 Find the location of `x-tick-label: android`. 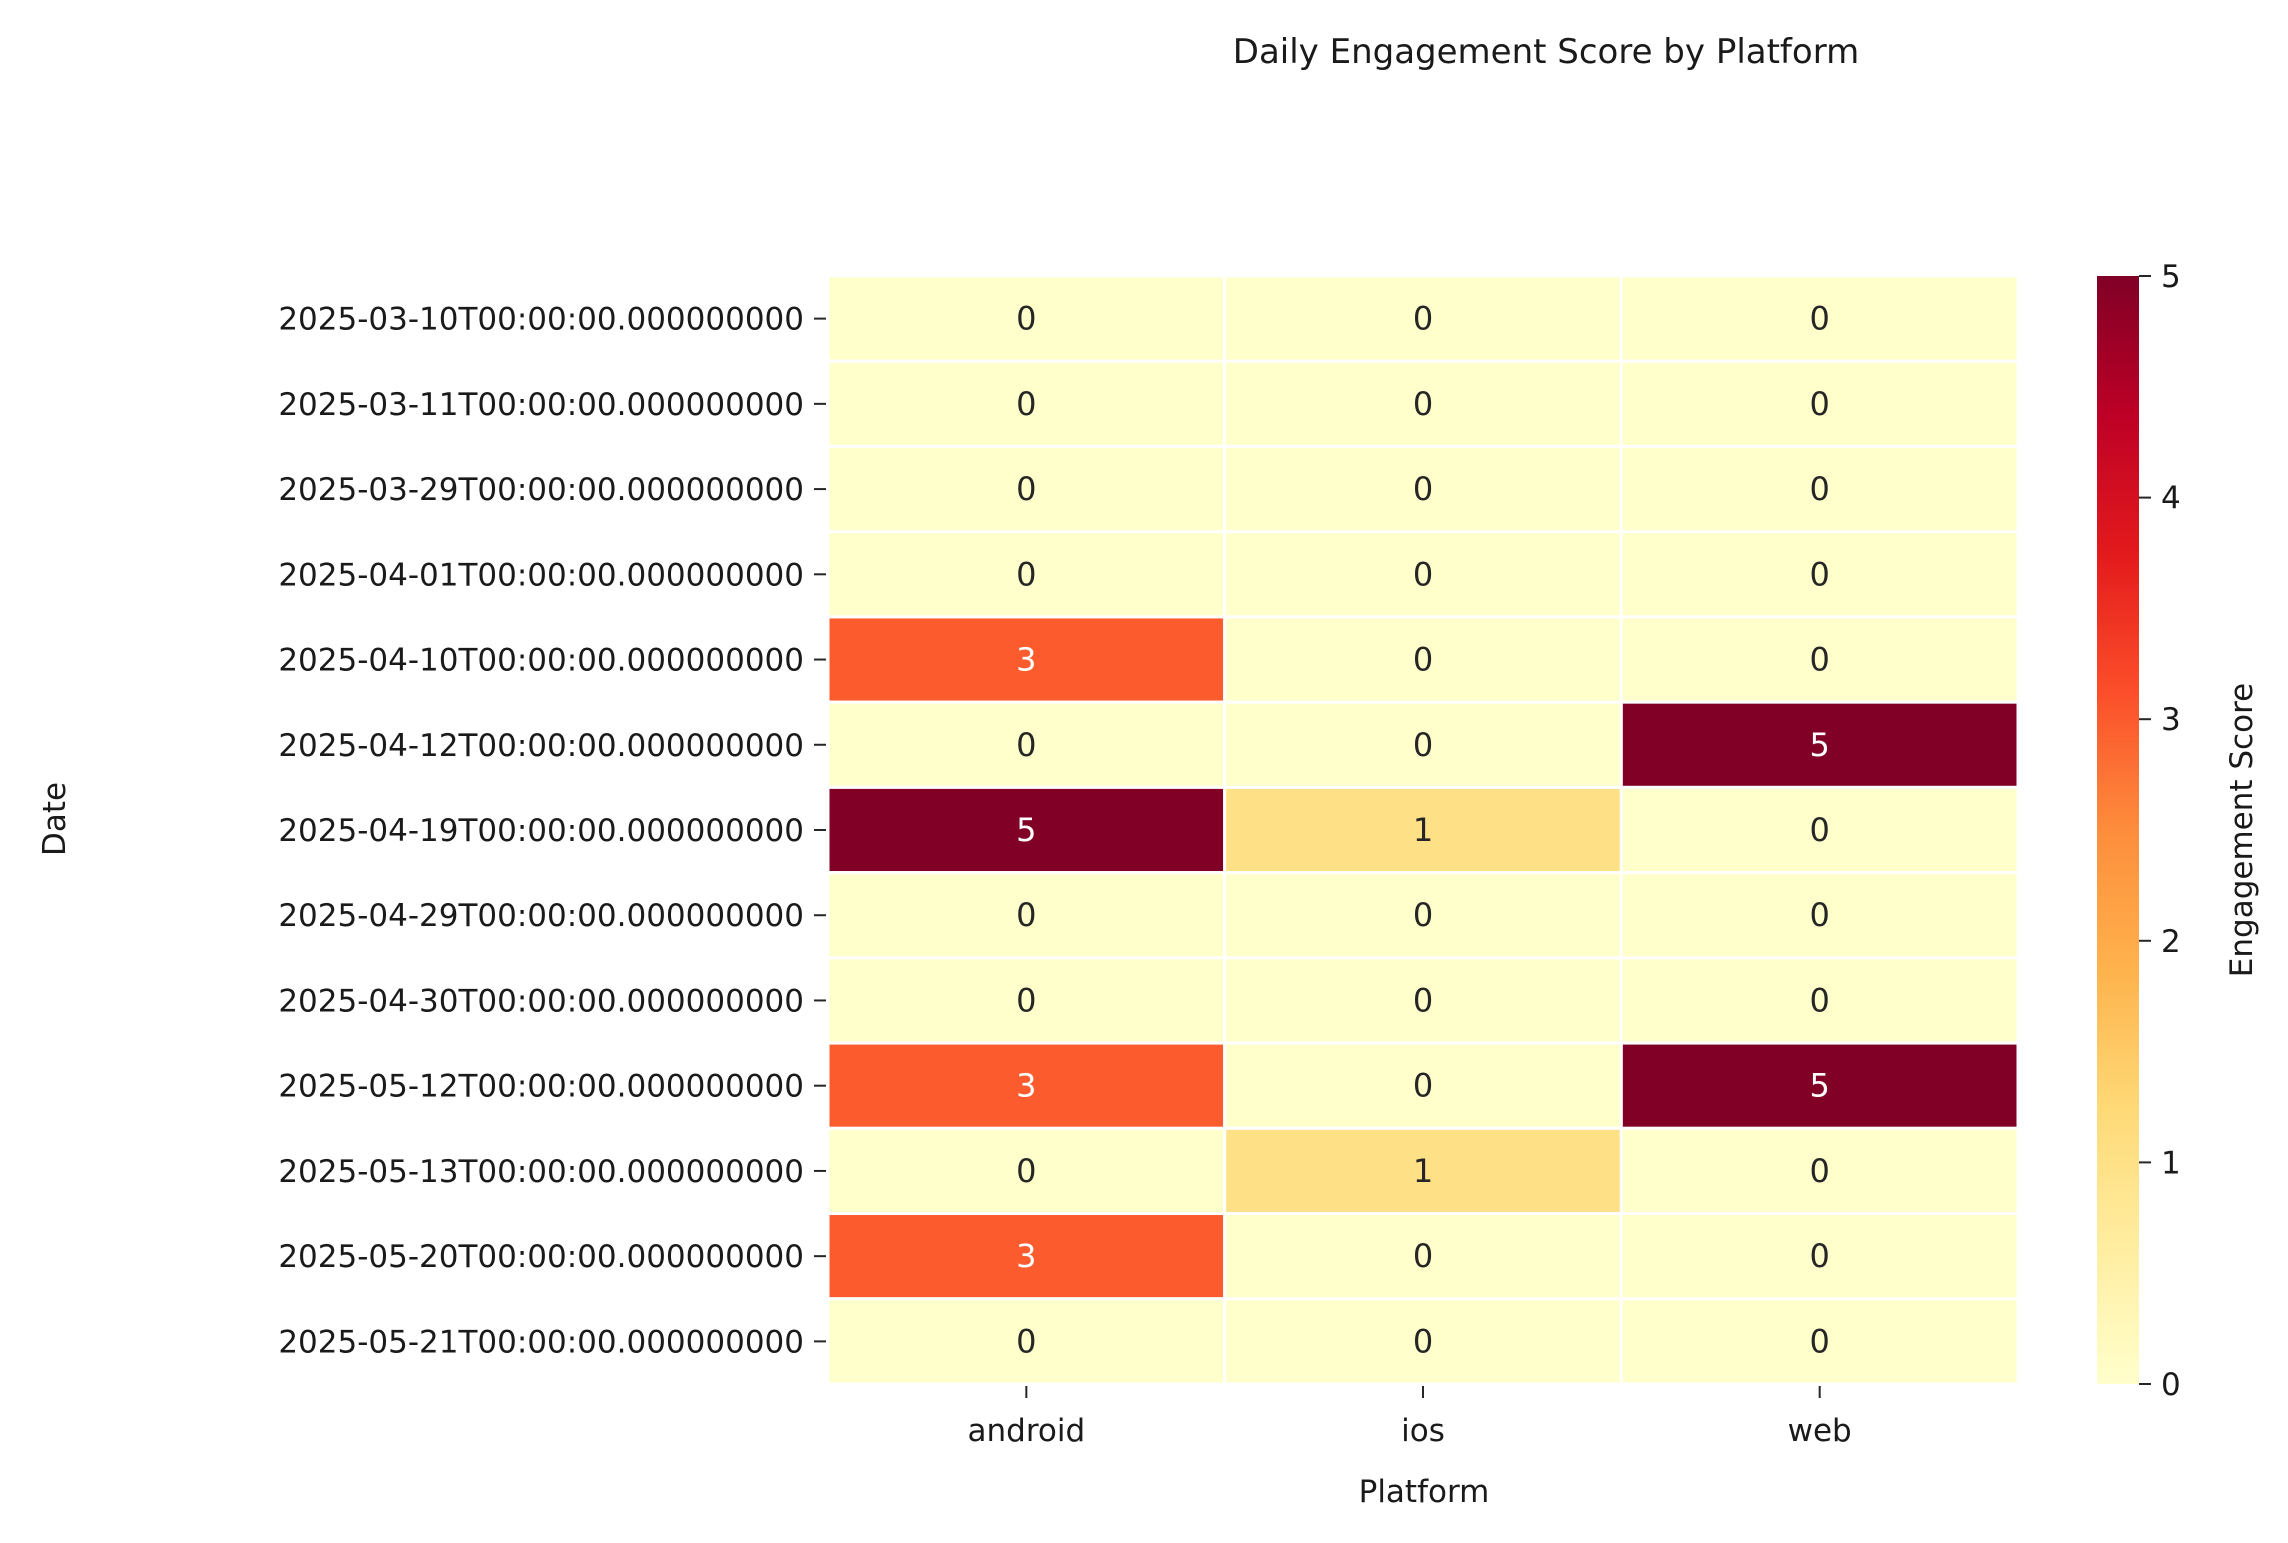

x-tick-label: android is located at coordinates (1027, 1431).